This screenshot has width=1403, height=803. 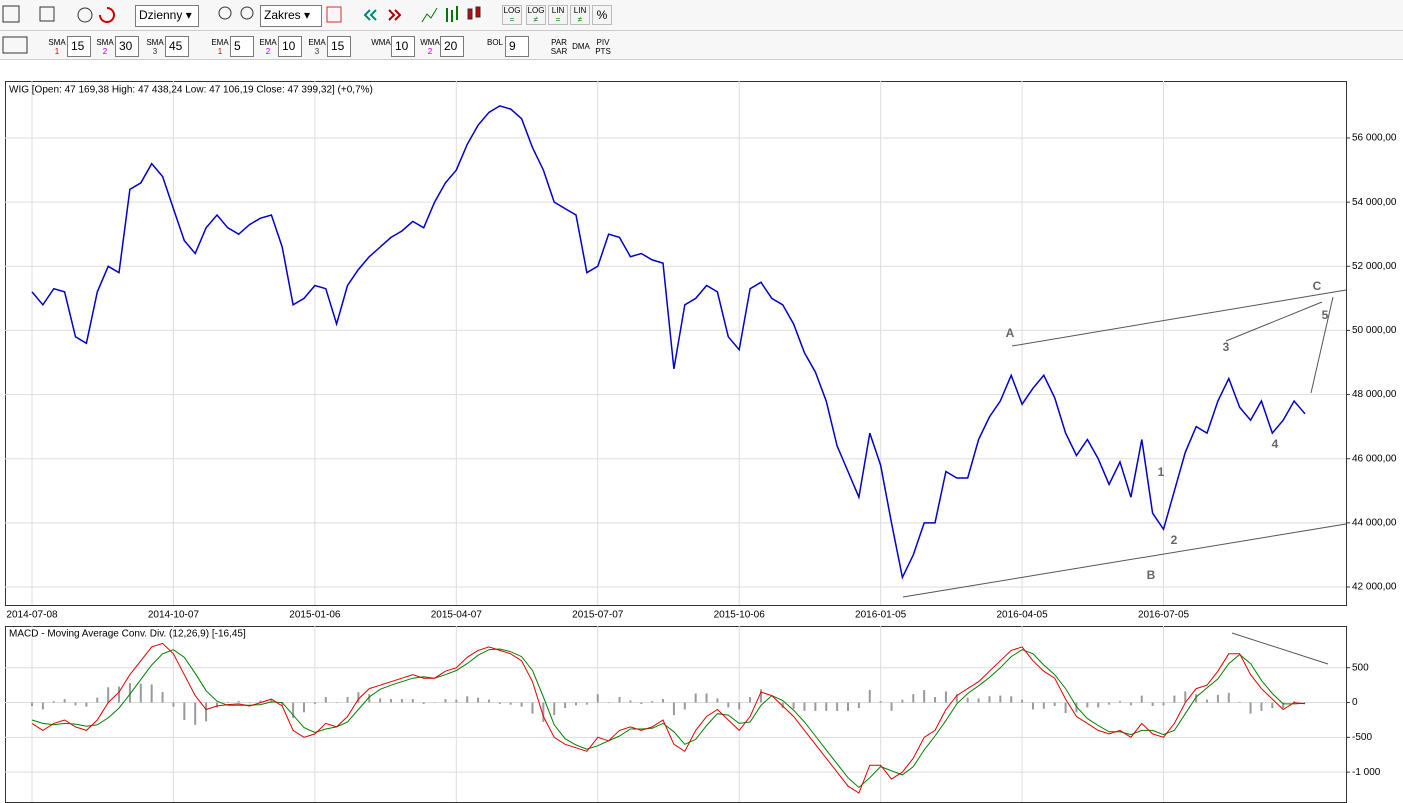 I want to click on indicator-name: BOL, so click(x=494, y=42).